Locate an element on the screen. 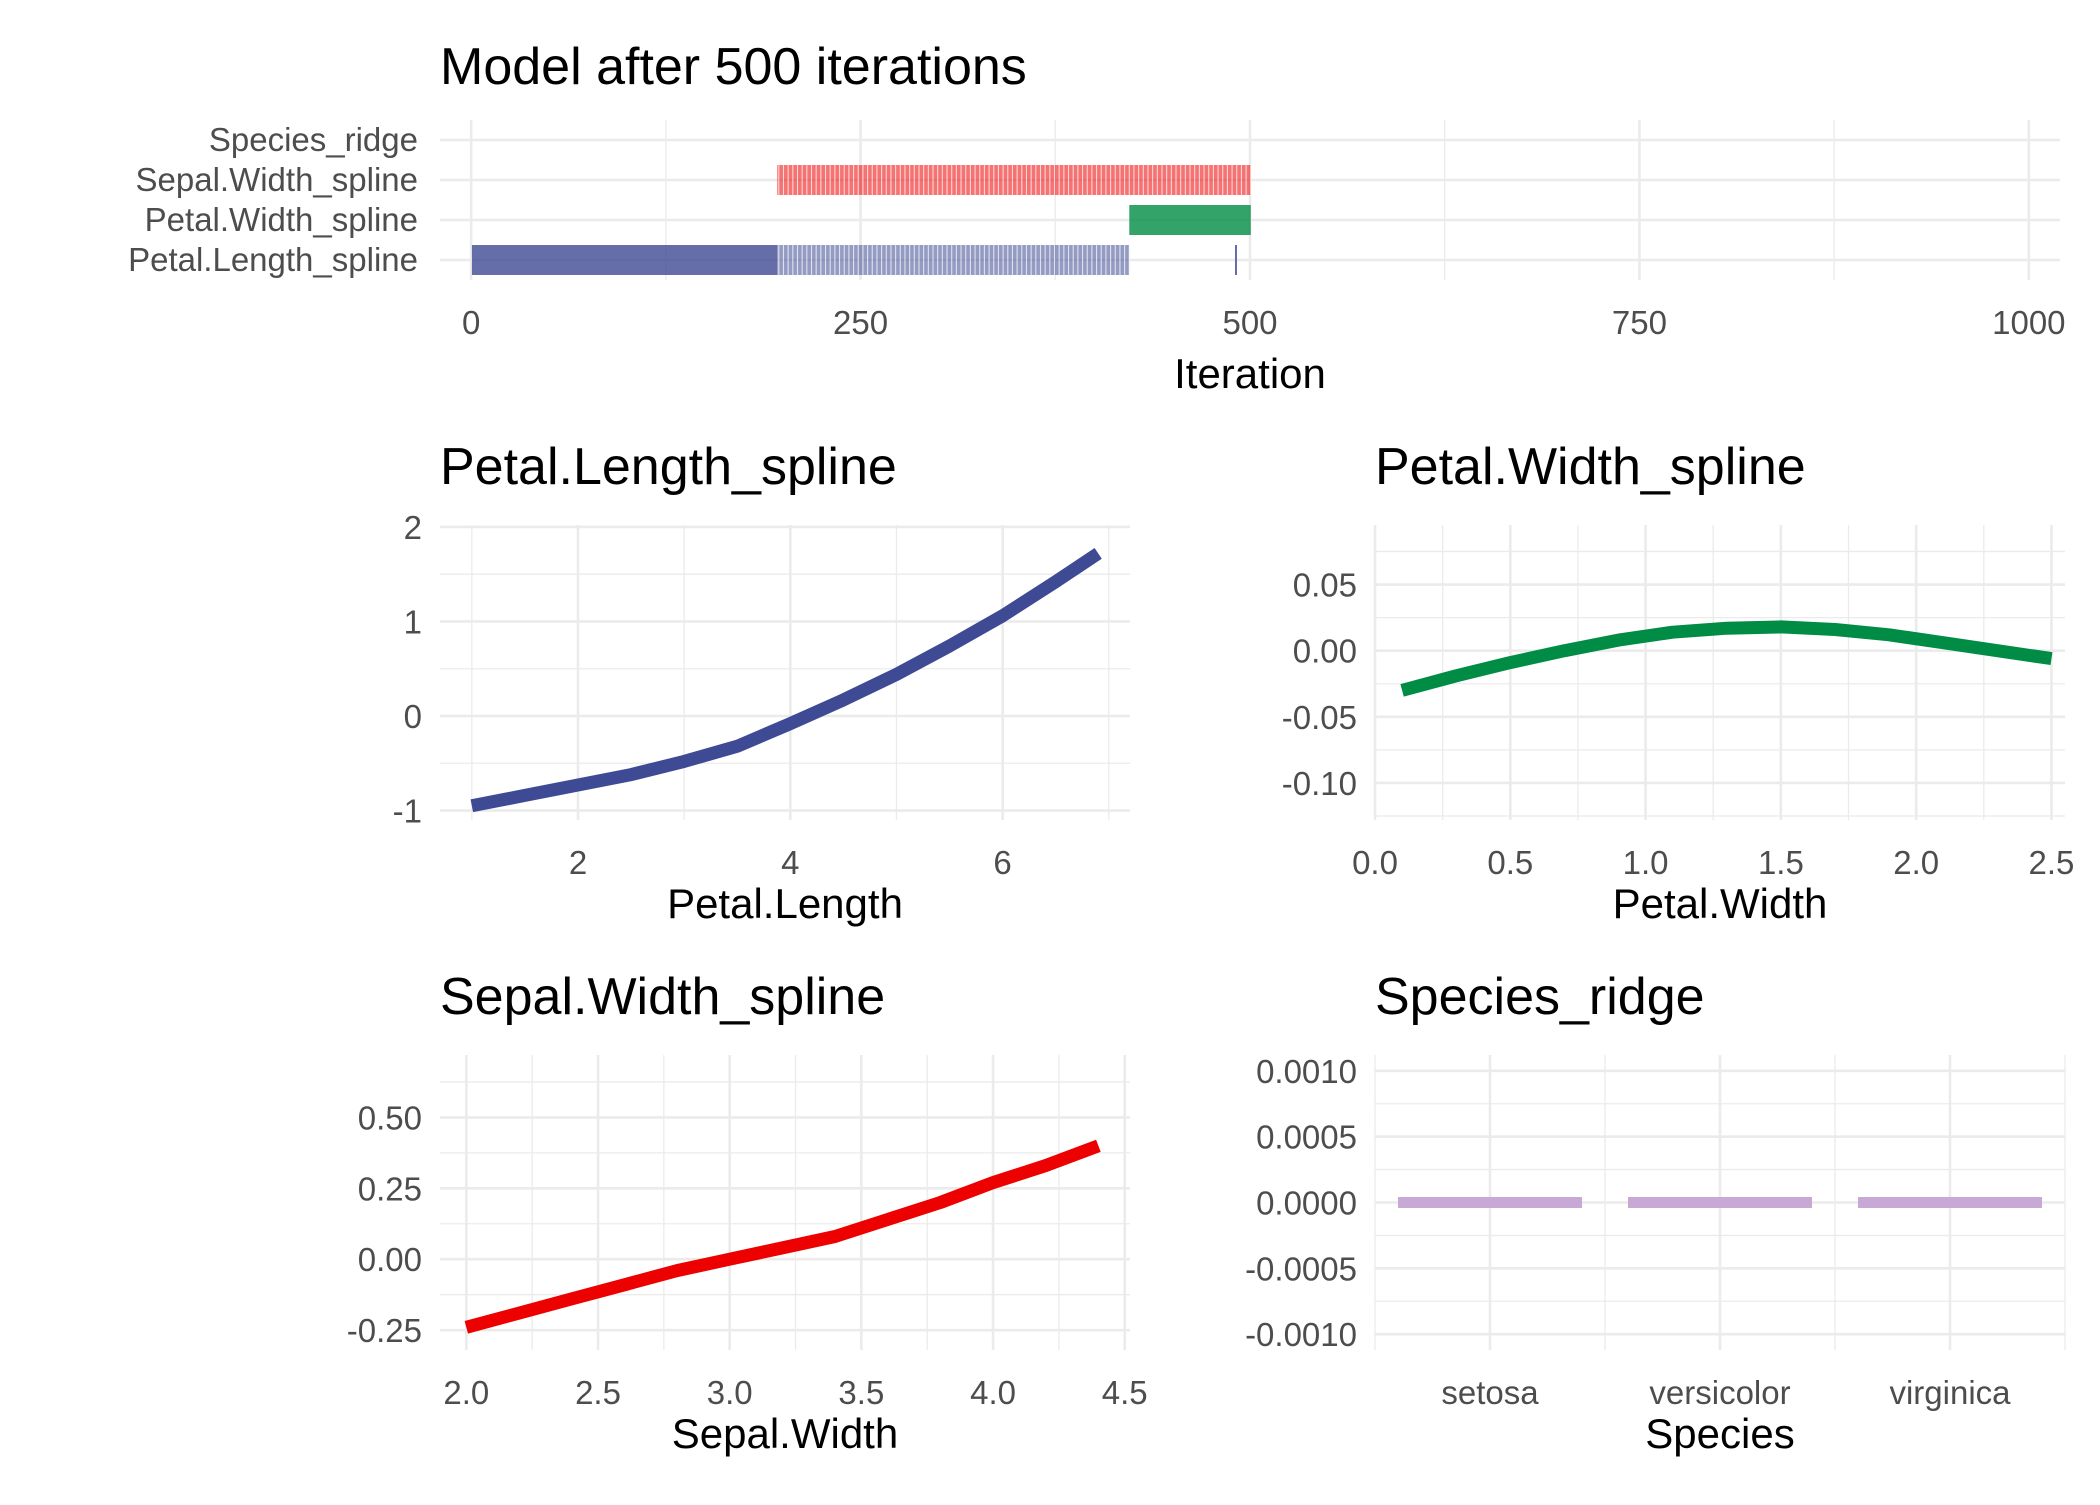 Image resolution: width=2100 pixels, height=1505 pixels. petal-length-spline-y-tick-label: -1 is located at coordinates (407, 811).